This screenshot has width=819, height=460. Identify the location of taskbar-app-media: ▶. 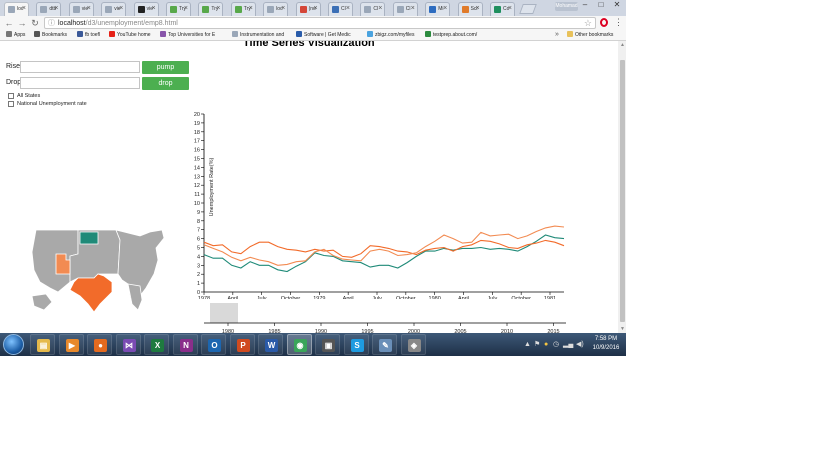
(71, 344).